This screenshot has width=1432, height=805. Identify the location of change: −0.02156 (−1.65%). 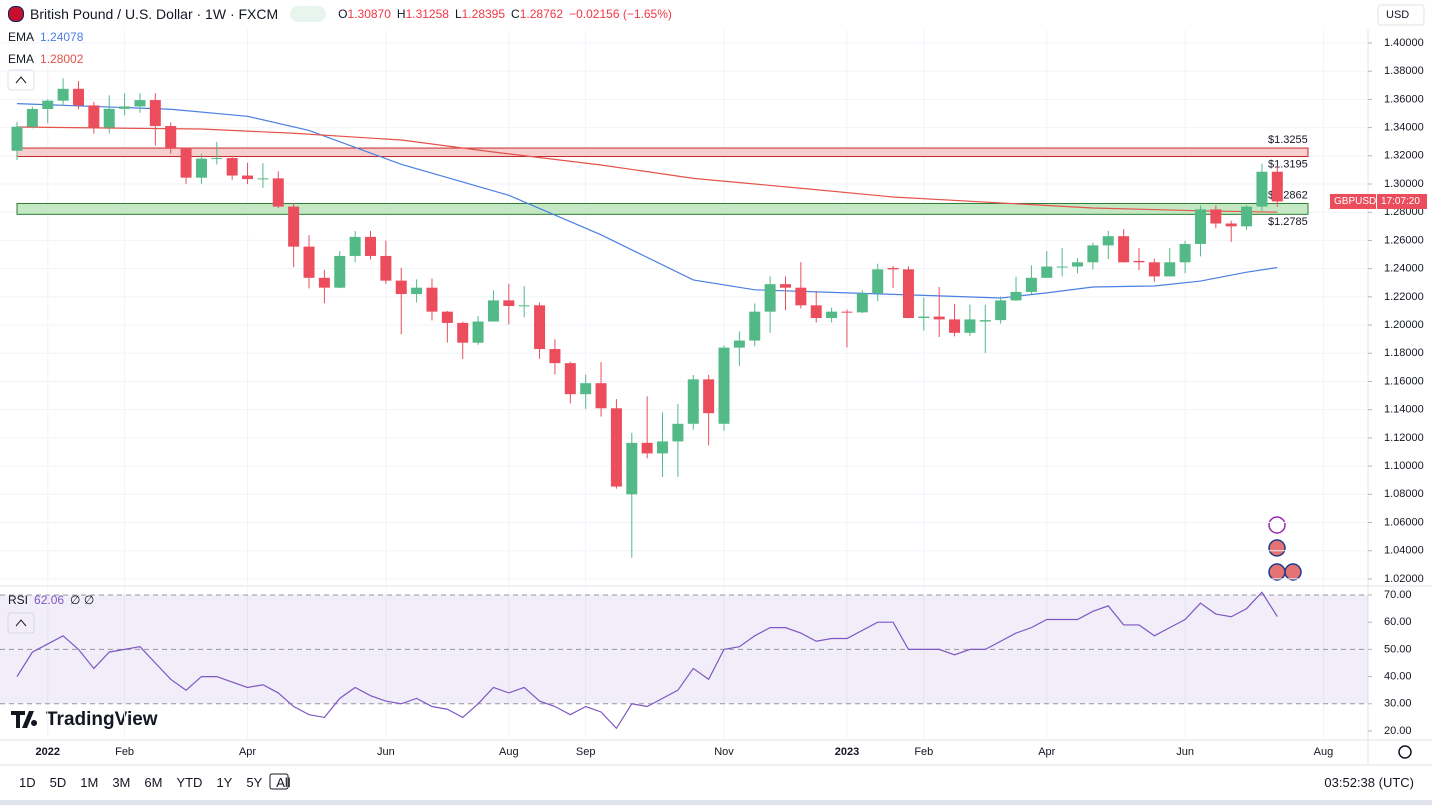
(620, 14).